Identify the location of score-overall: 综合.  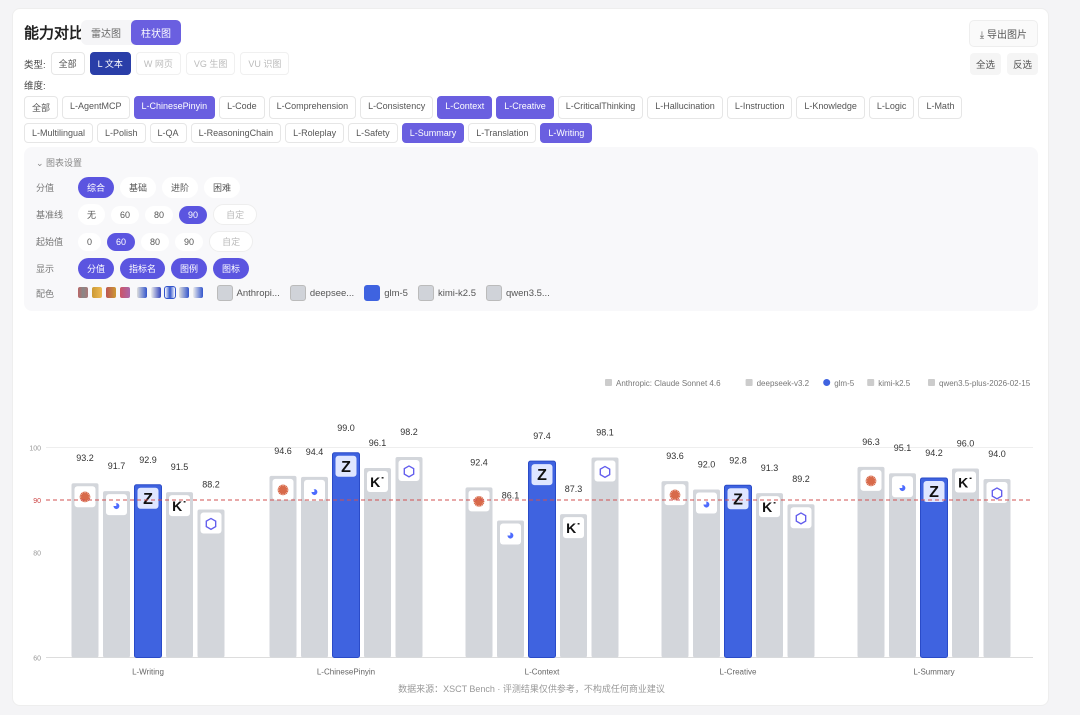
(96, 187).